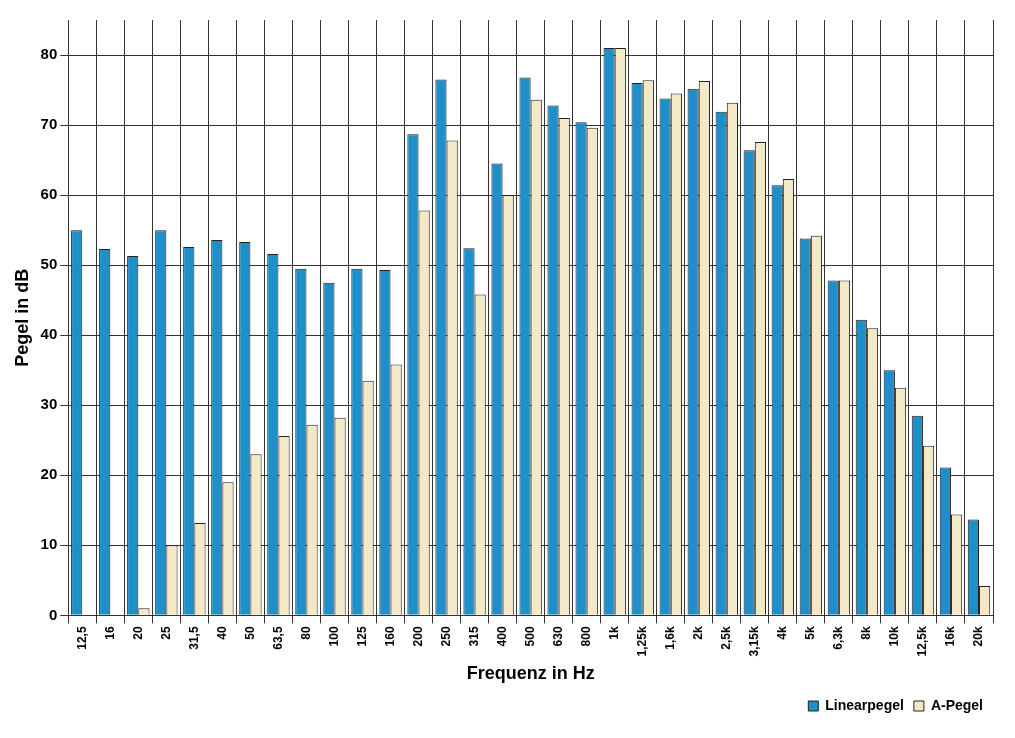  What do you see at coordinates (389, 636) in the screenshot?
I see `x-tick-label: 160` at bounding box center [389, 636].